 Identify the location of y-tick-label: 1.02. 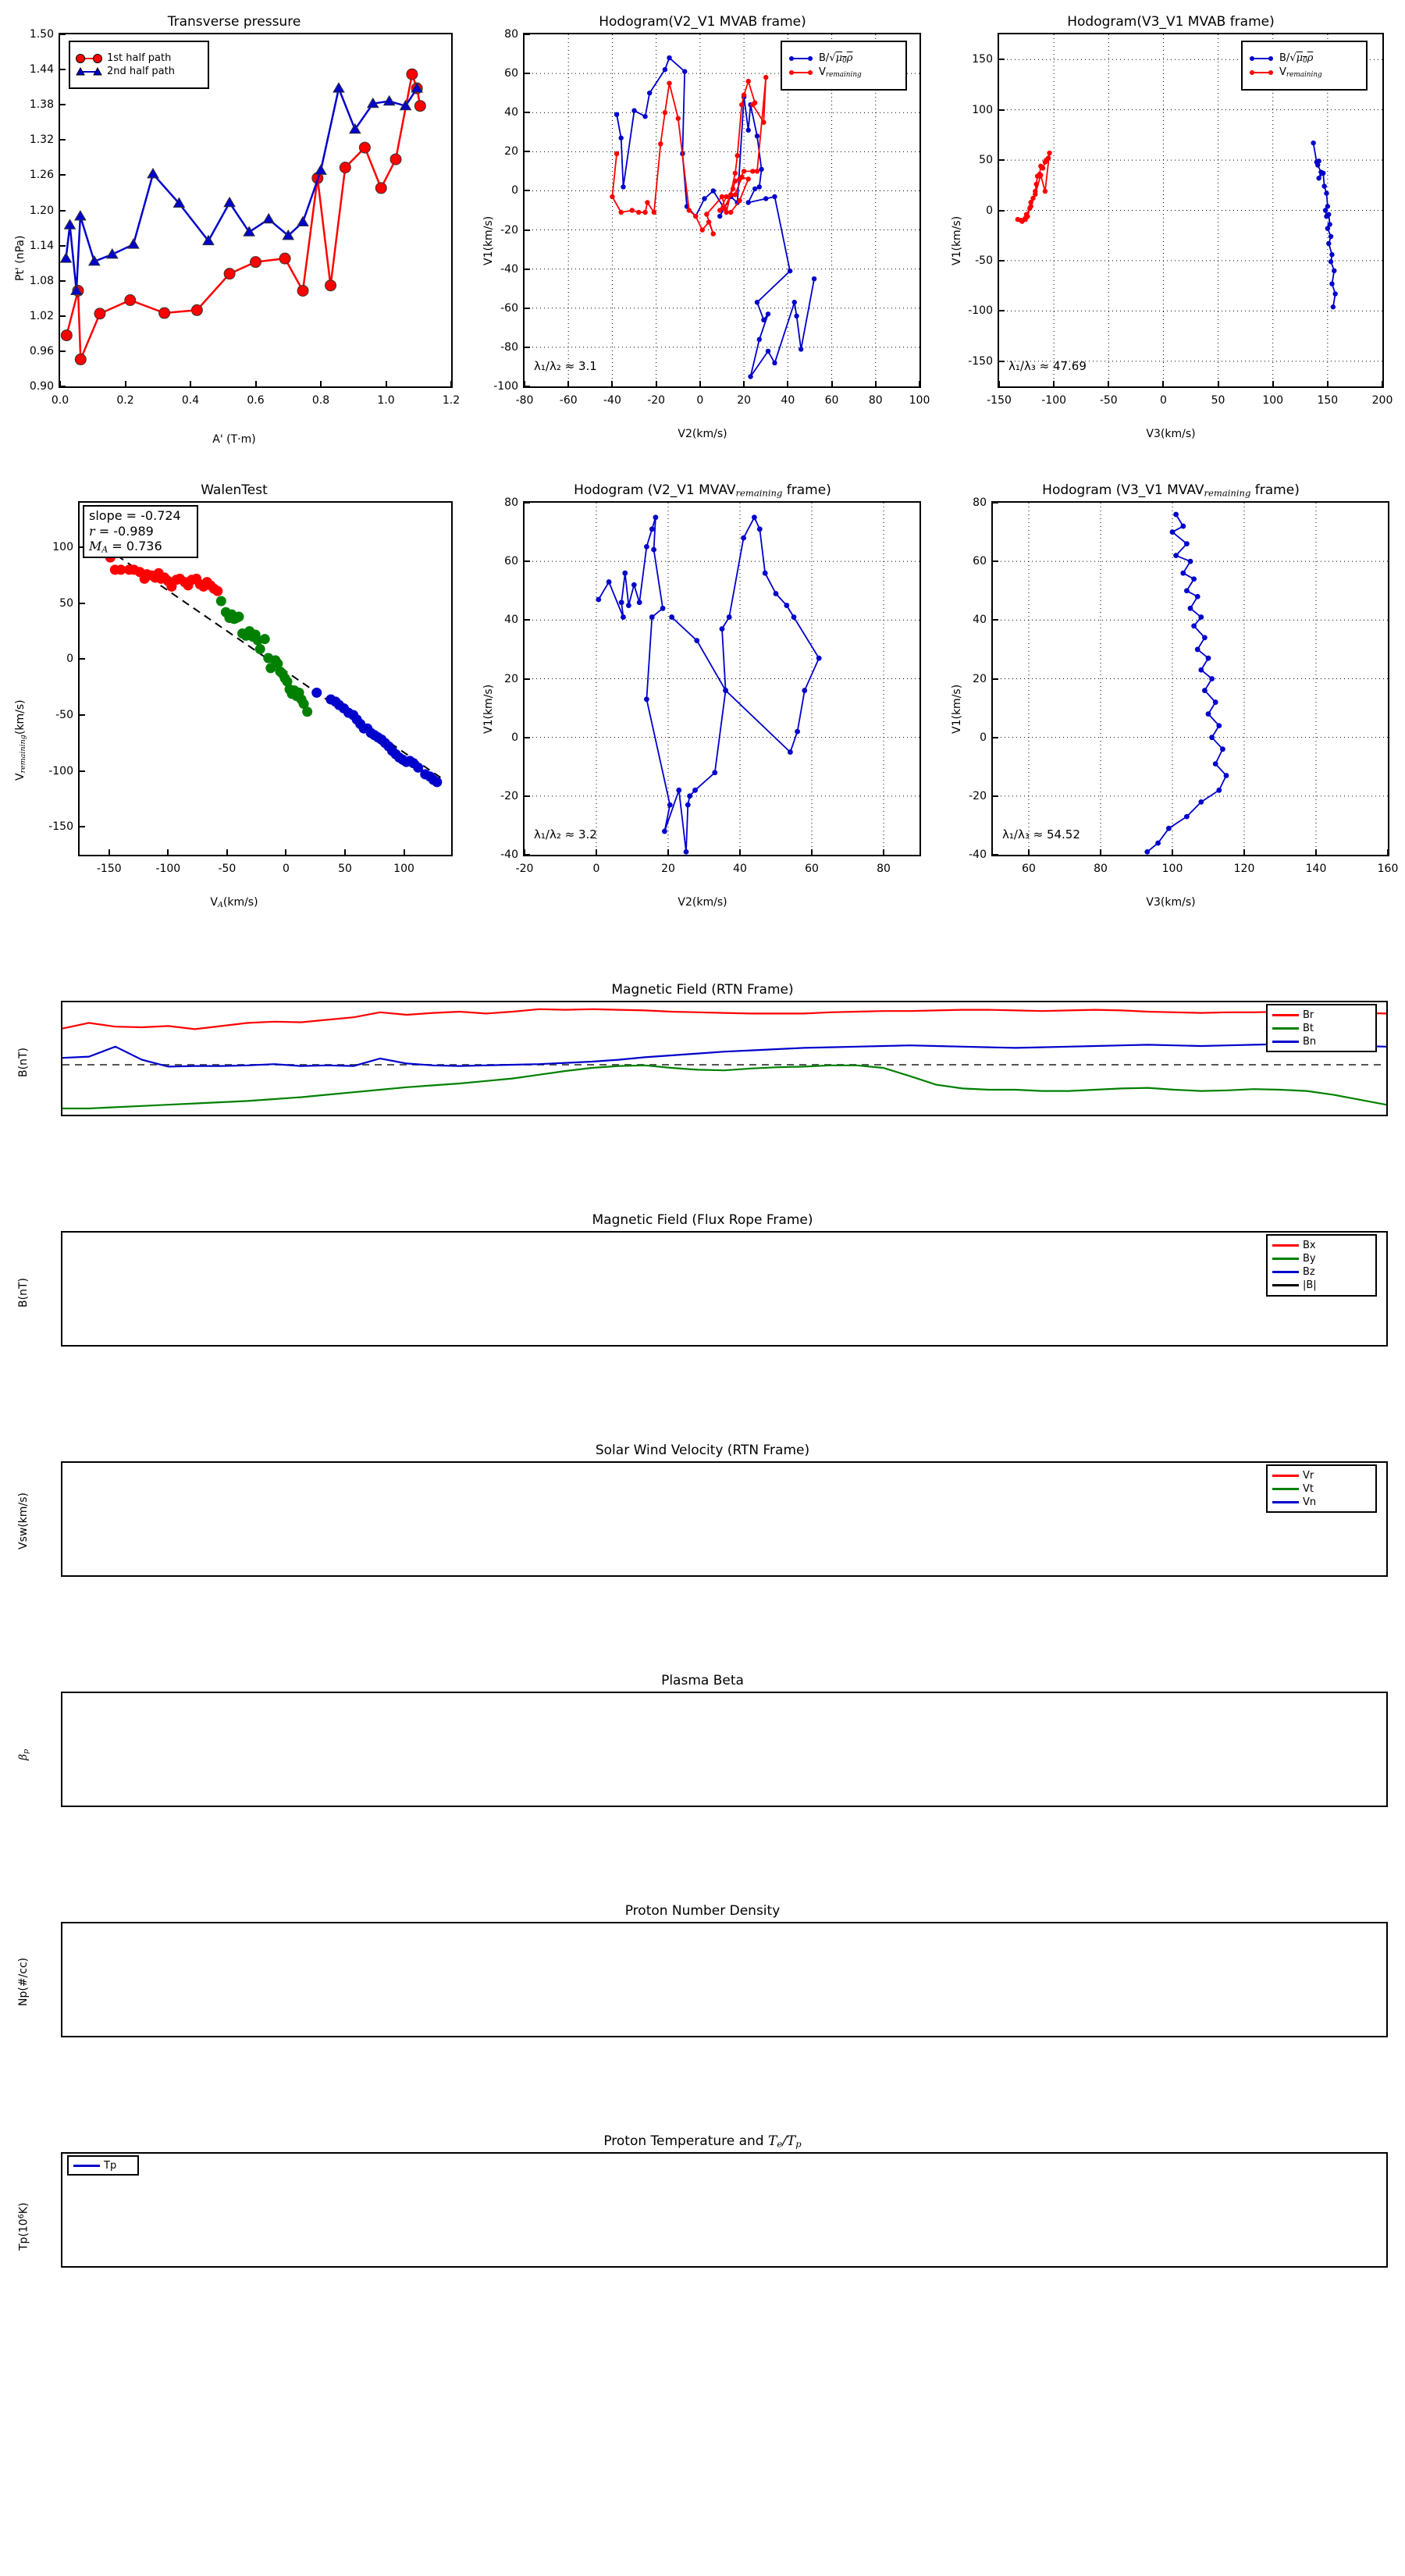
(41, 315).